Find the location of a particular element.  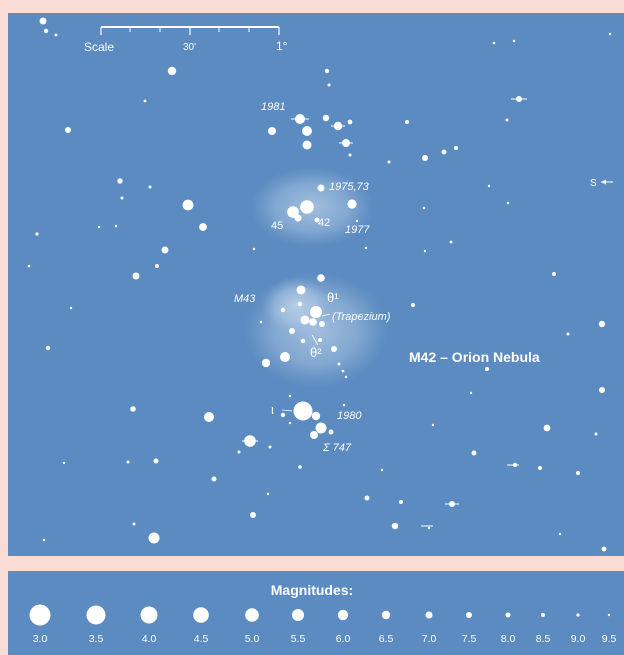

legend-label-mag-6.5: 6.5 is located at coordinates (386, 639).